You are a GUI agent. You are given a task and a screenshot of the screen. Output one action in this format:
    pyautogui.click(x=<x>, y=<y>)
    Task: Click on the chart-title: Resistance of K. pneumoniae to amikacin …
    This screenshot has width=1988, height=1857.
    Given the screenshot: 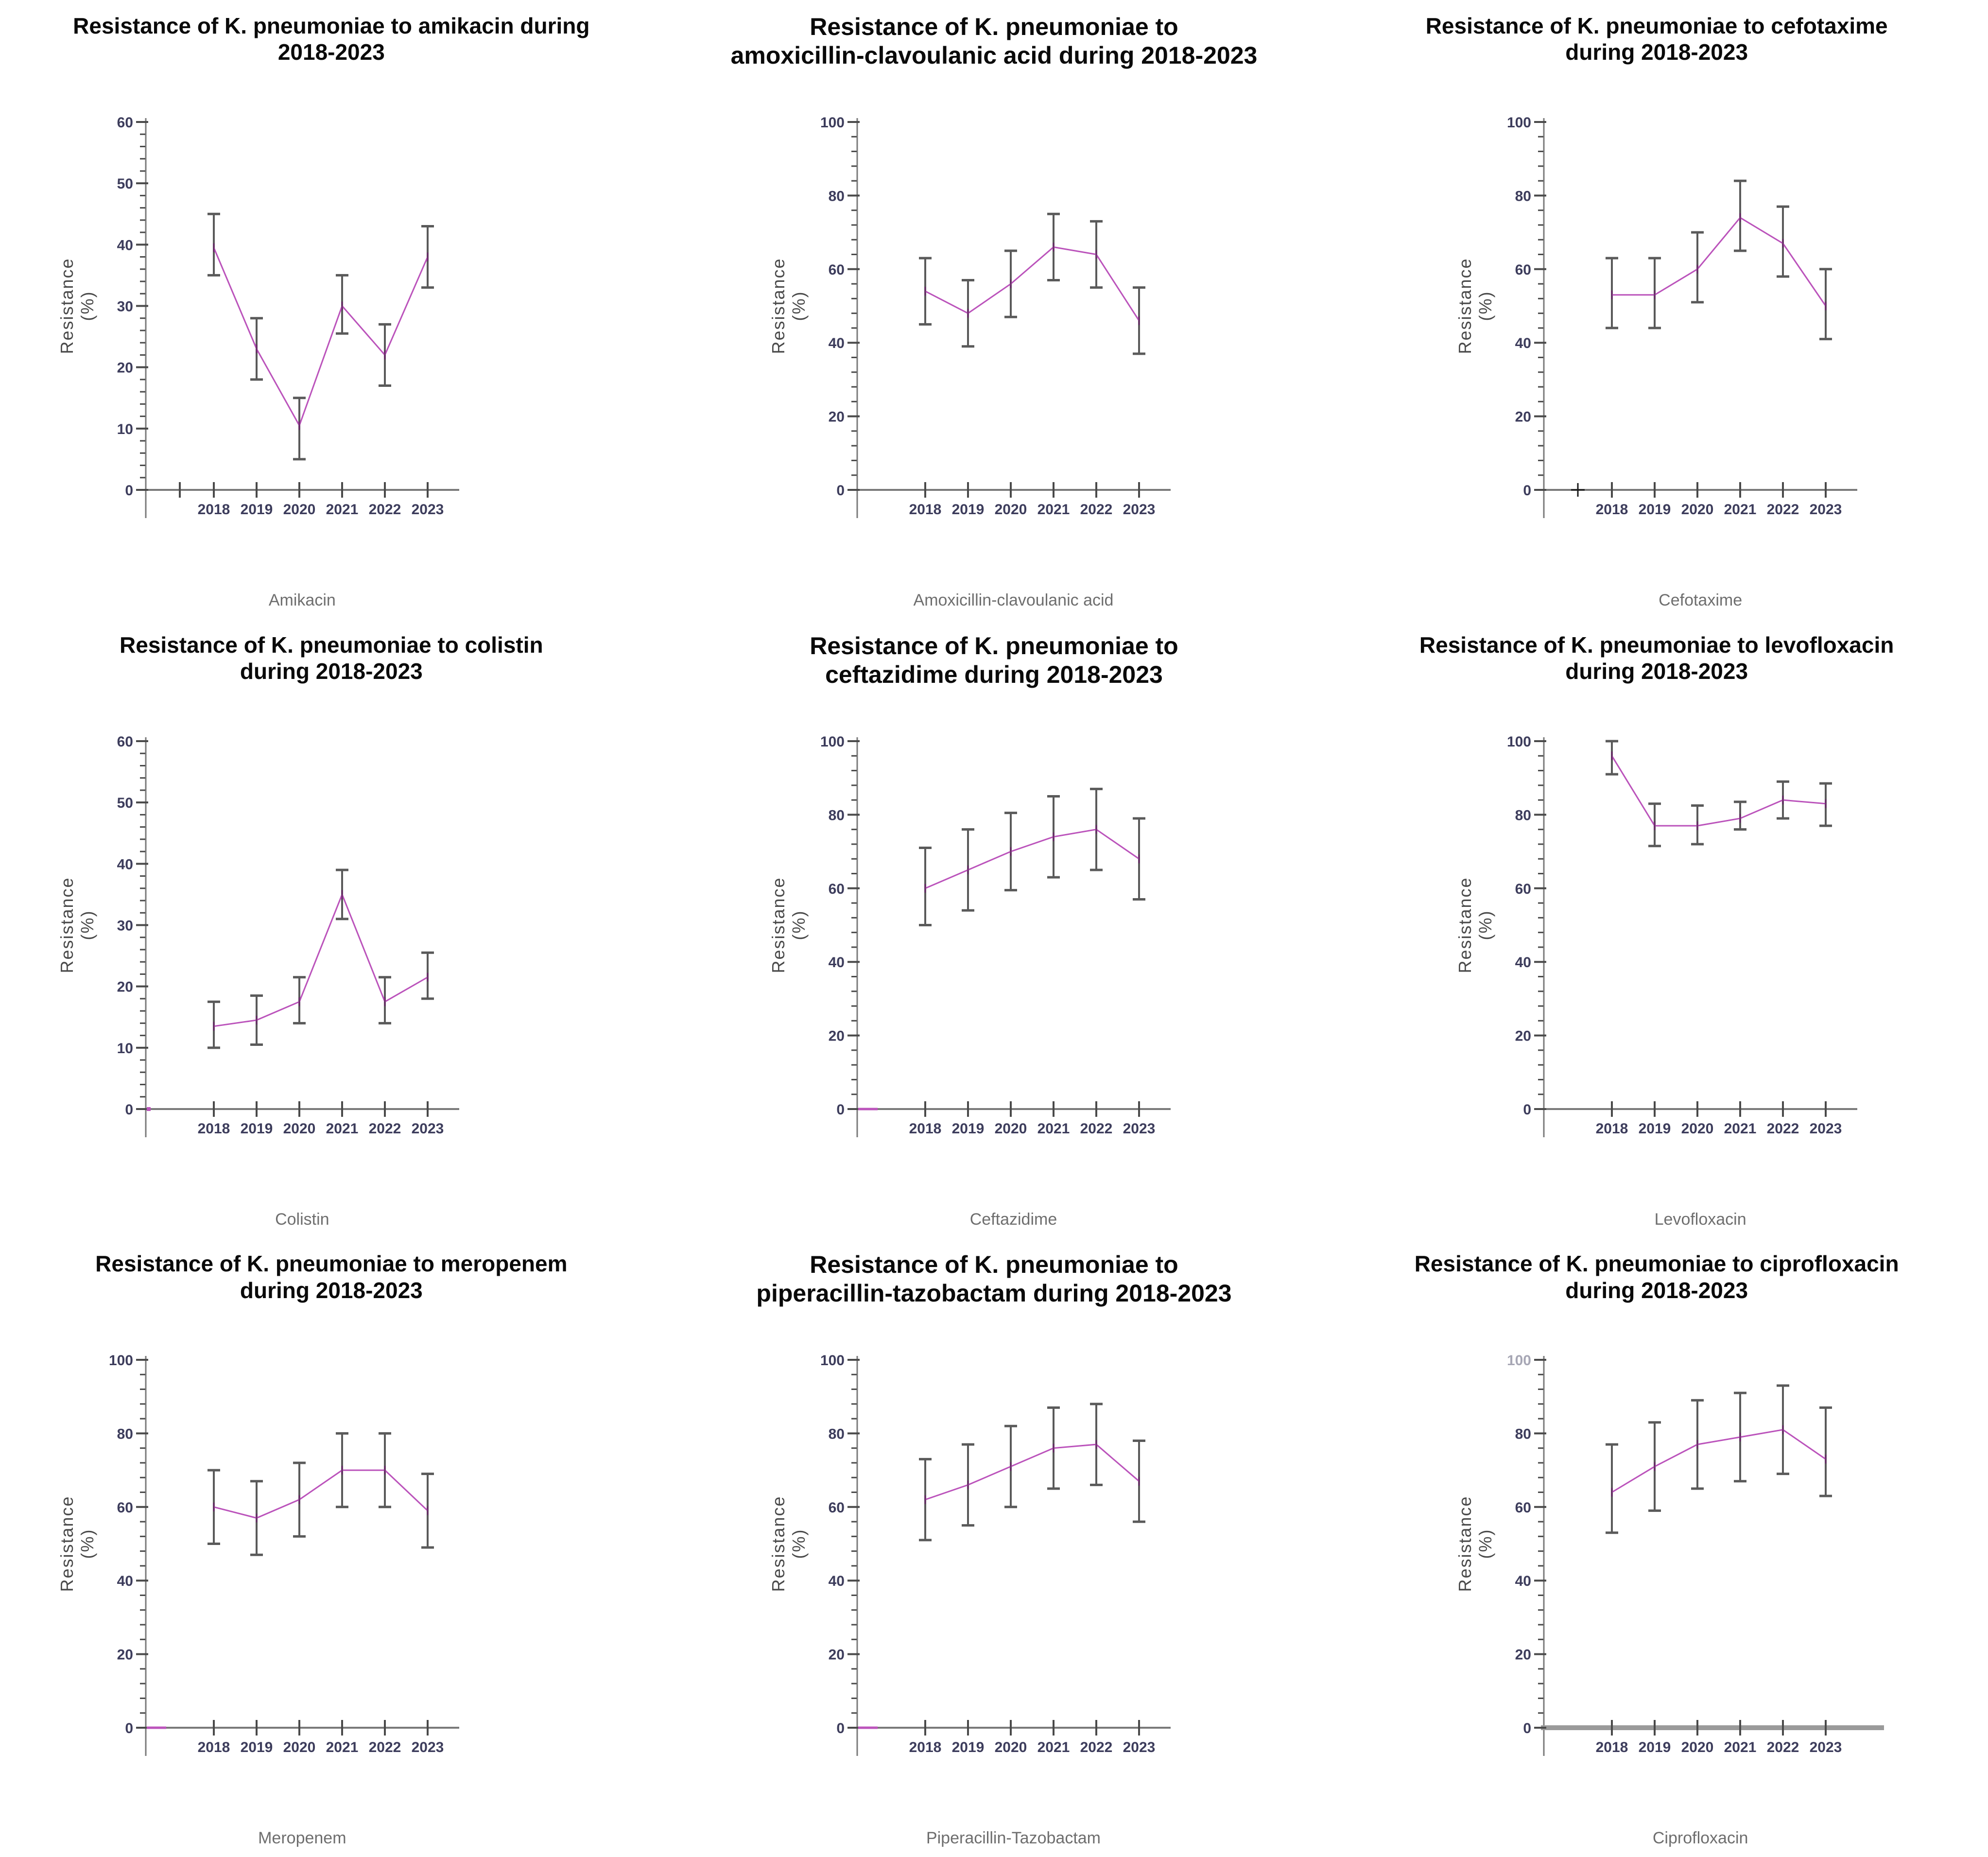 What is the action you would take?
    pyautogui.click(x=331, y=39)
    